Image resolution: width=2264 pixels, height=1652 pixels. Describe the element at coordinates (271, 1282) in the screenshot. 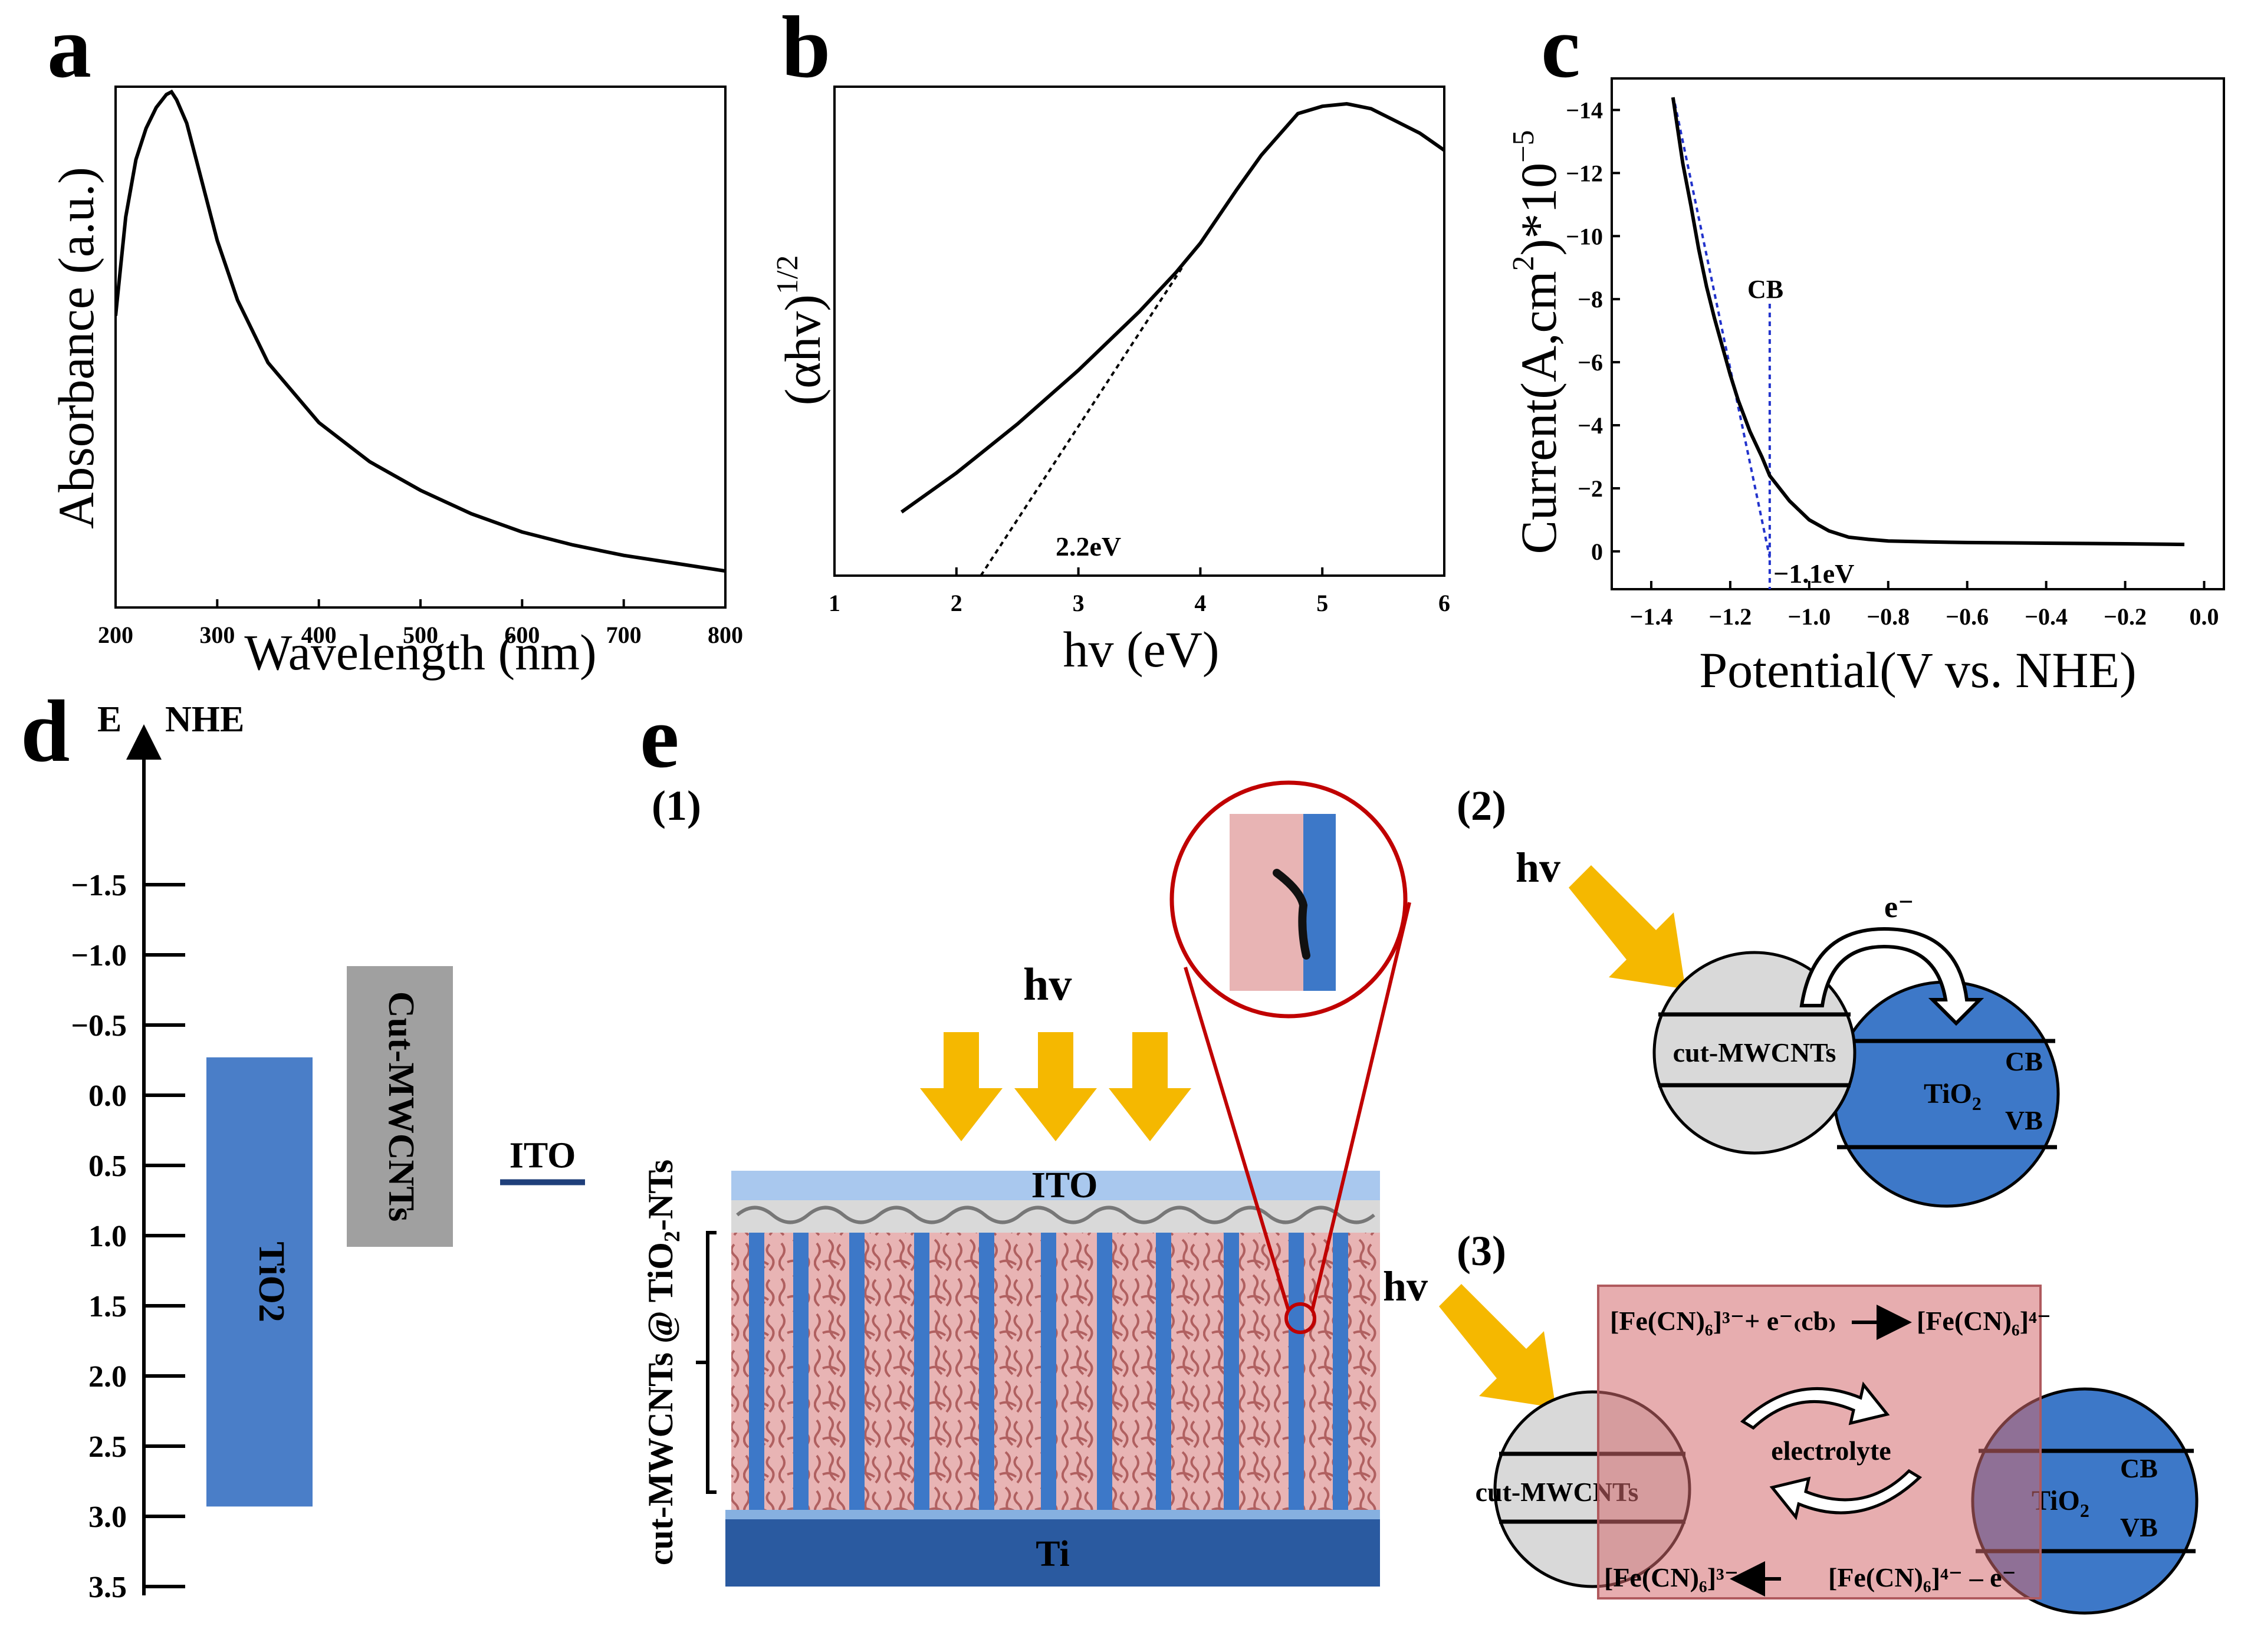

I see `tio2-band-label: TiO2` at that location.